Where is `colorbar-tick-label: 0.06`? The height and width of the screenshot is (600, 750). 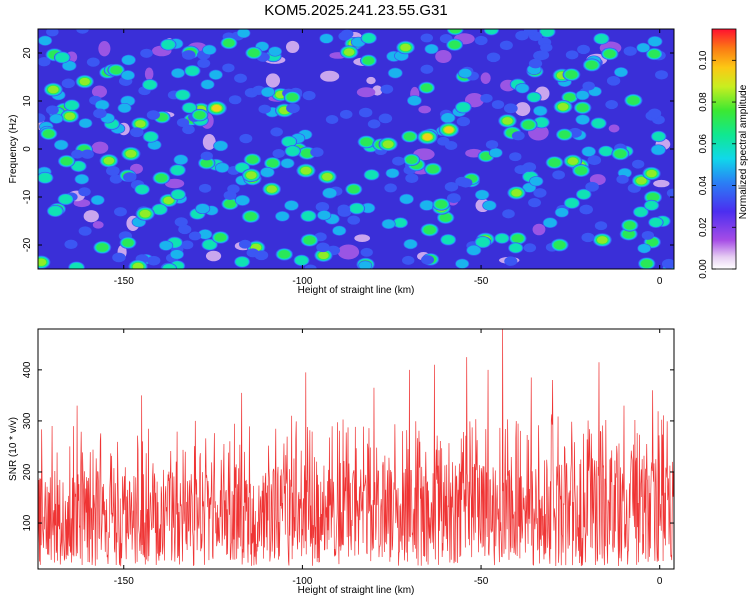 colorbar-tick-label: 0.06 is located at coordinates (703, 144).